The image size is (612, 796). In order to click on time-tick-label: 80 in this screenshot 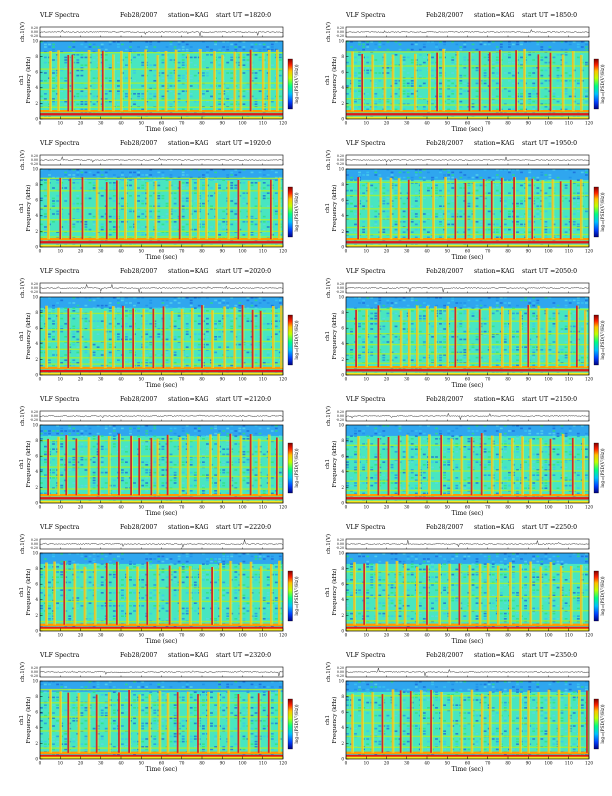, I will do `click(508, 123)`.